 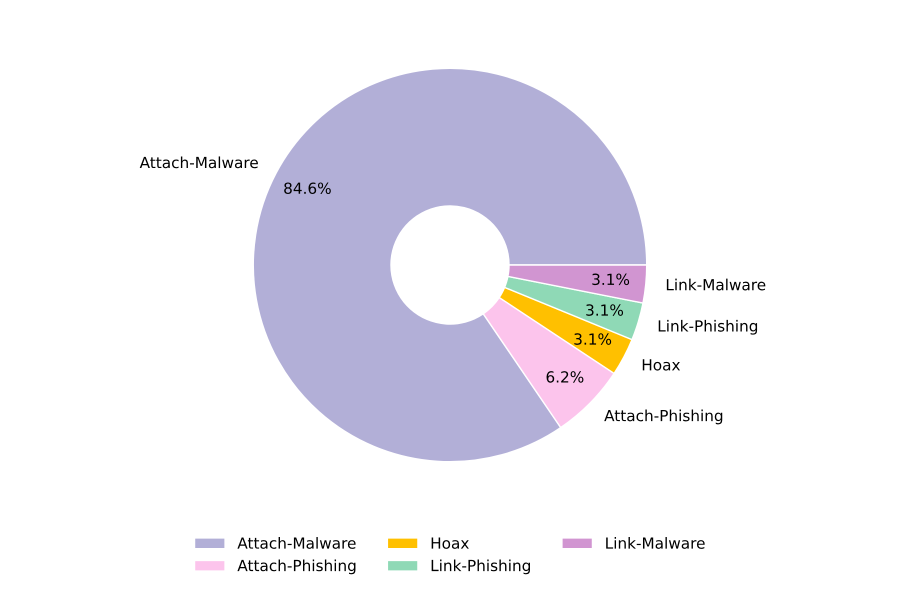 I want to click on slice-label: Attach-Phishing, so click(x=663, y=417).